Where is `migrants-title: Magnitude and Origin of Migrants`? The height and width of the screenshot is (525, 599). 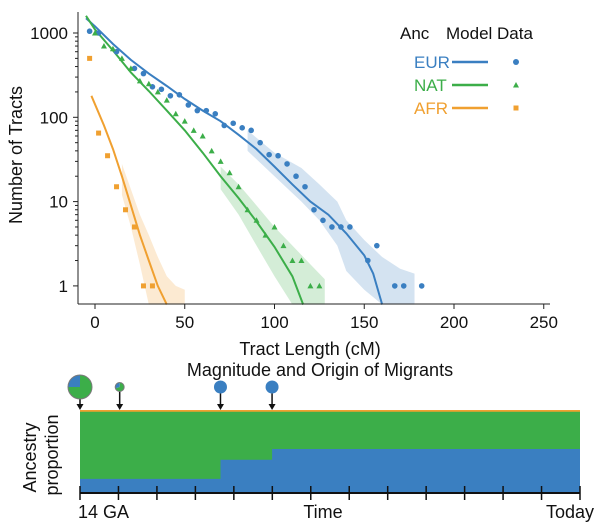
migrants-title: Magnitude and Origin of Migrants is located at coordinates (320, 370).